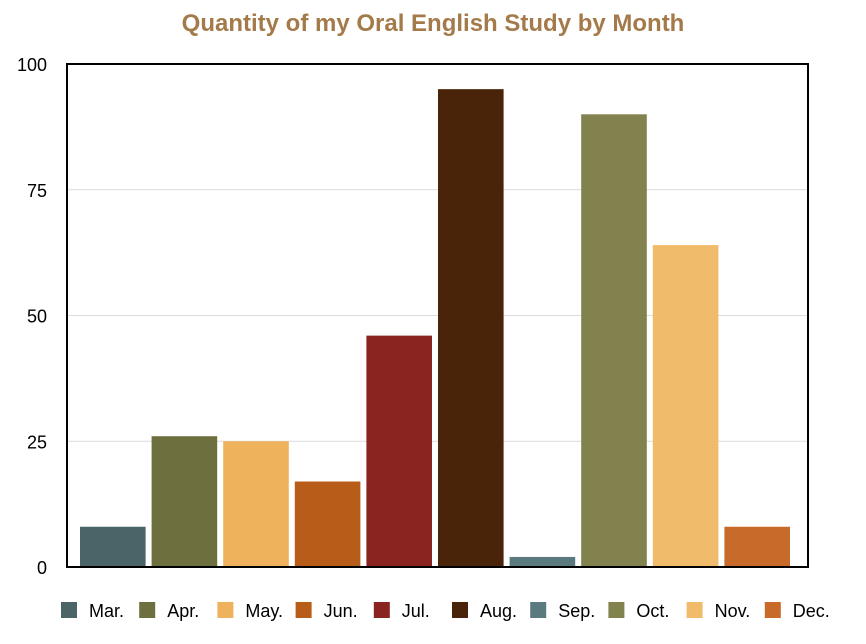  What do you see at coordinates (614, 341) in the screenshot?
I see `bar-oct` at bounding box center [614, 341].